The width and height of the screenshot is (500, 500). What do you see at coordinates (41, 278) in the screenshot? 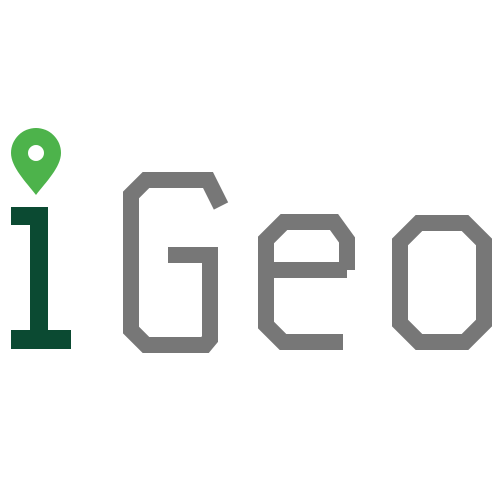
I see `letter-i-stem` at bounding box center [41, 278].